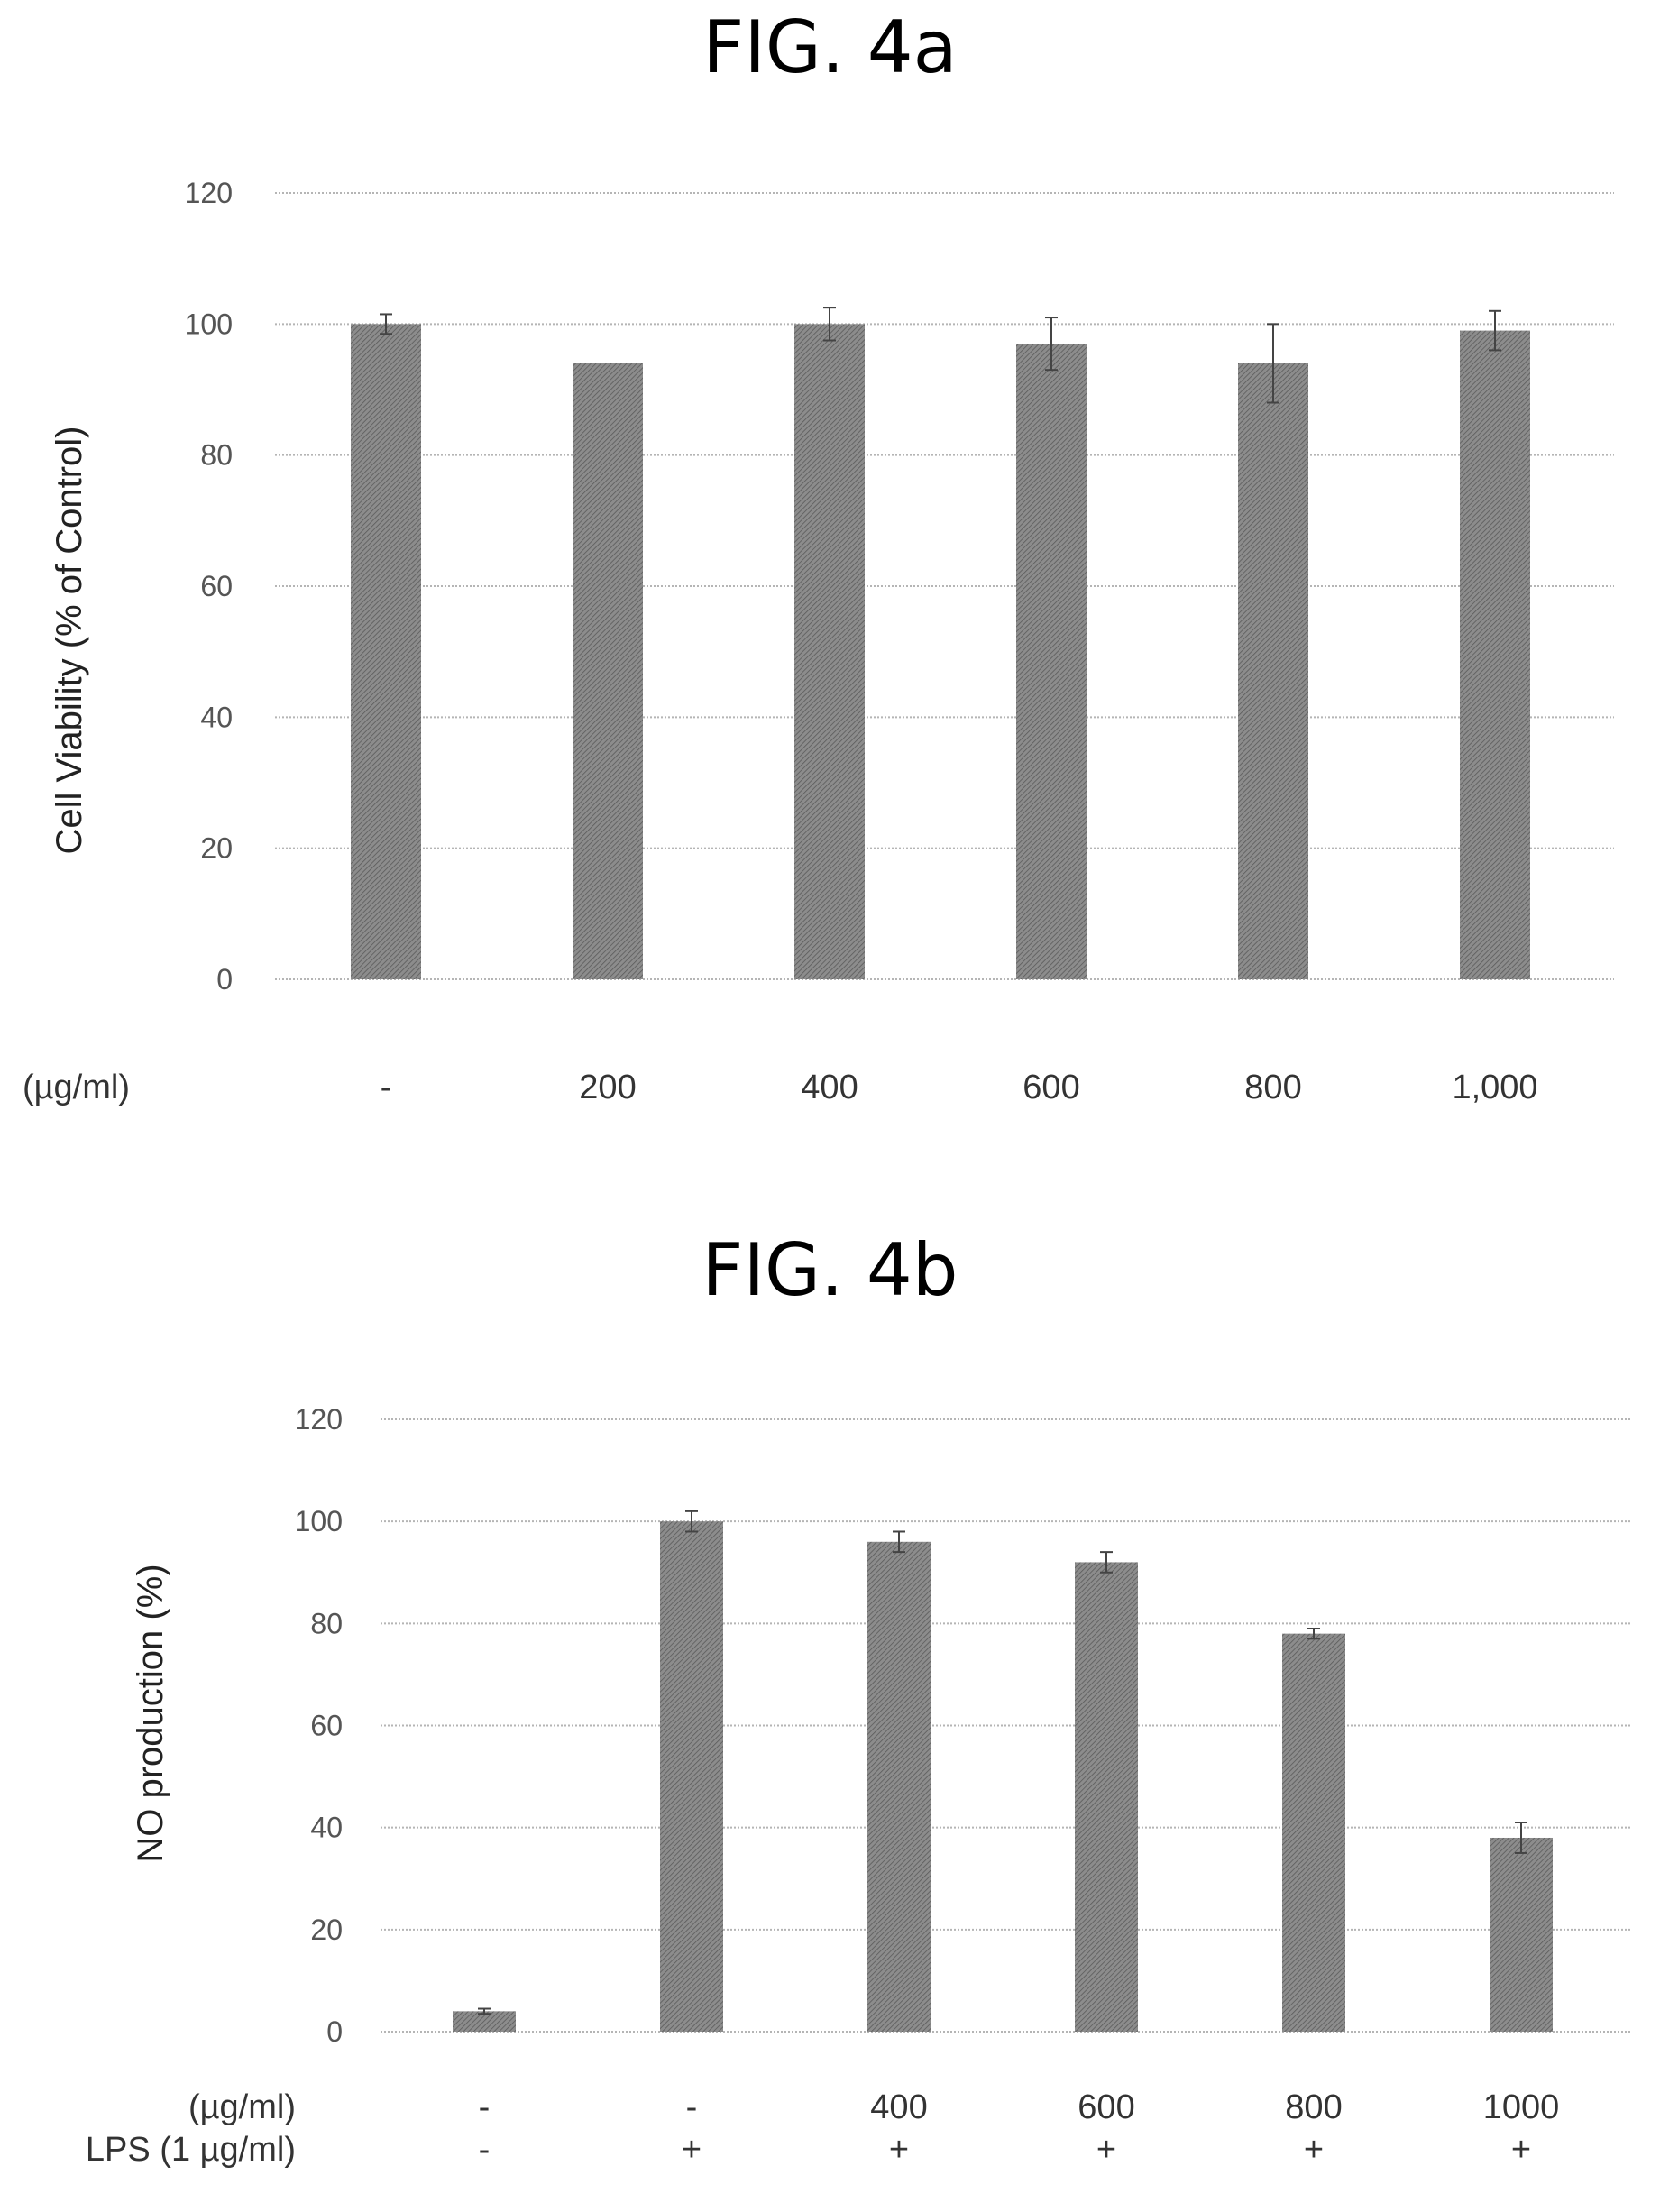  I want to click on fig4a-y-tick-label: 80, so click(216, 456).